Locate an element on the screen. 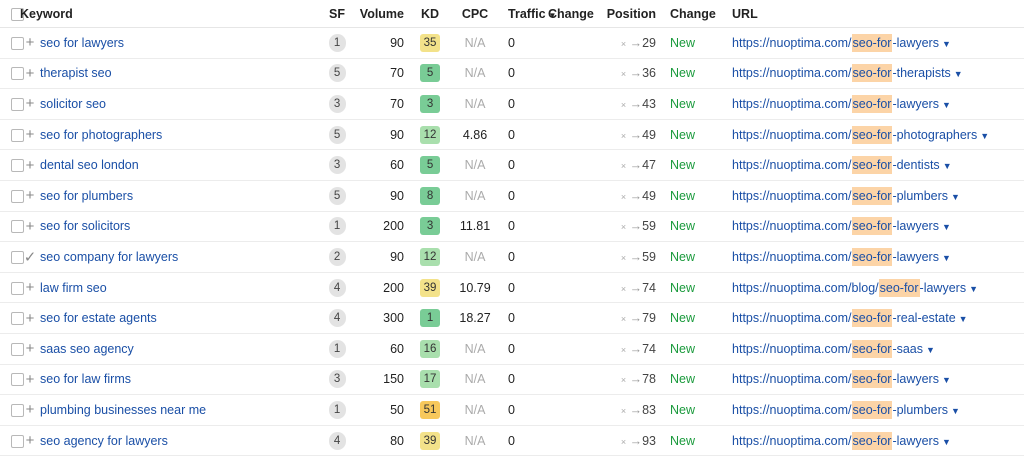 The width and height of the screenshot is (1024, 460). keyword-link: seo agency for lawyers is located at coordinates (104, 440).